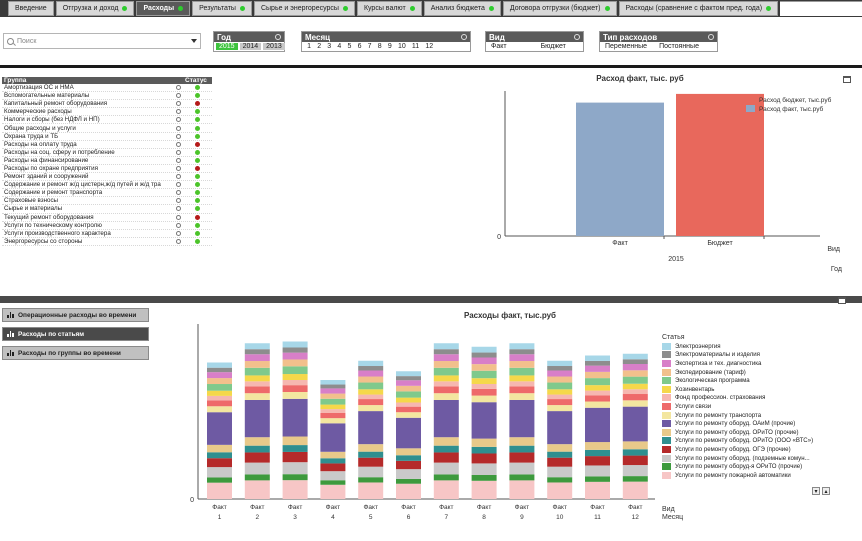 This screenshot has height=541, width=862. I want to click on month-value: 2, so click(319, 46).